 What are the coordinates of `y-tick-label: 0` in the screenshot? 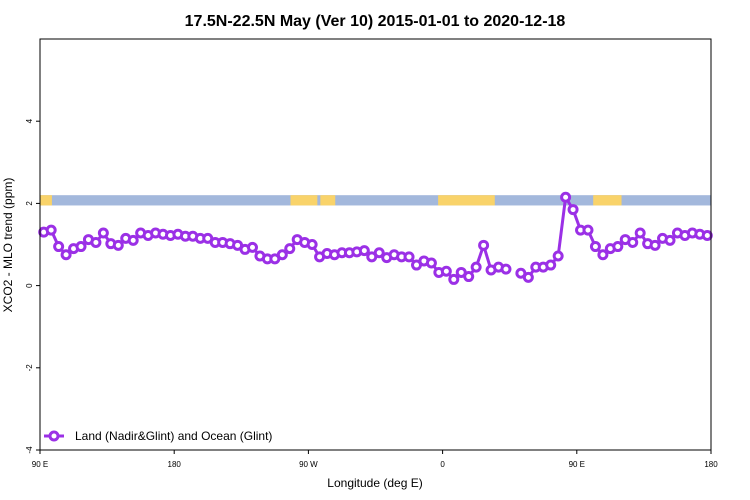 It's located at (29, 285).